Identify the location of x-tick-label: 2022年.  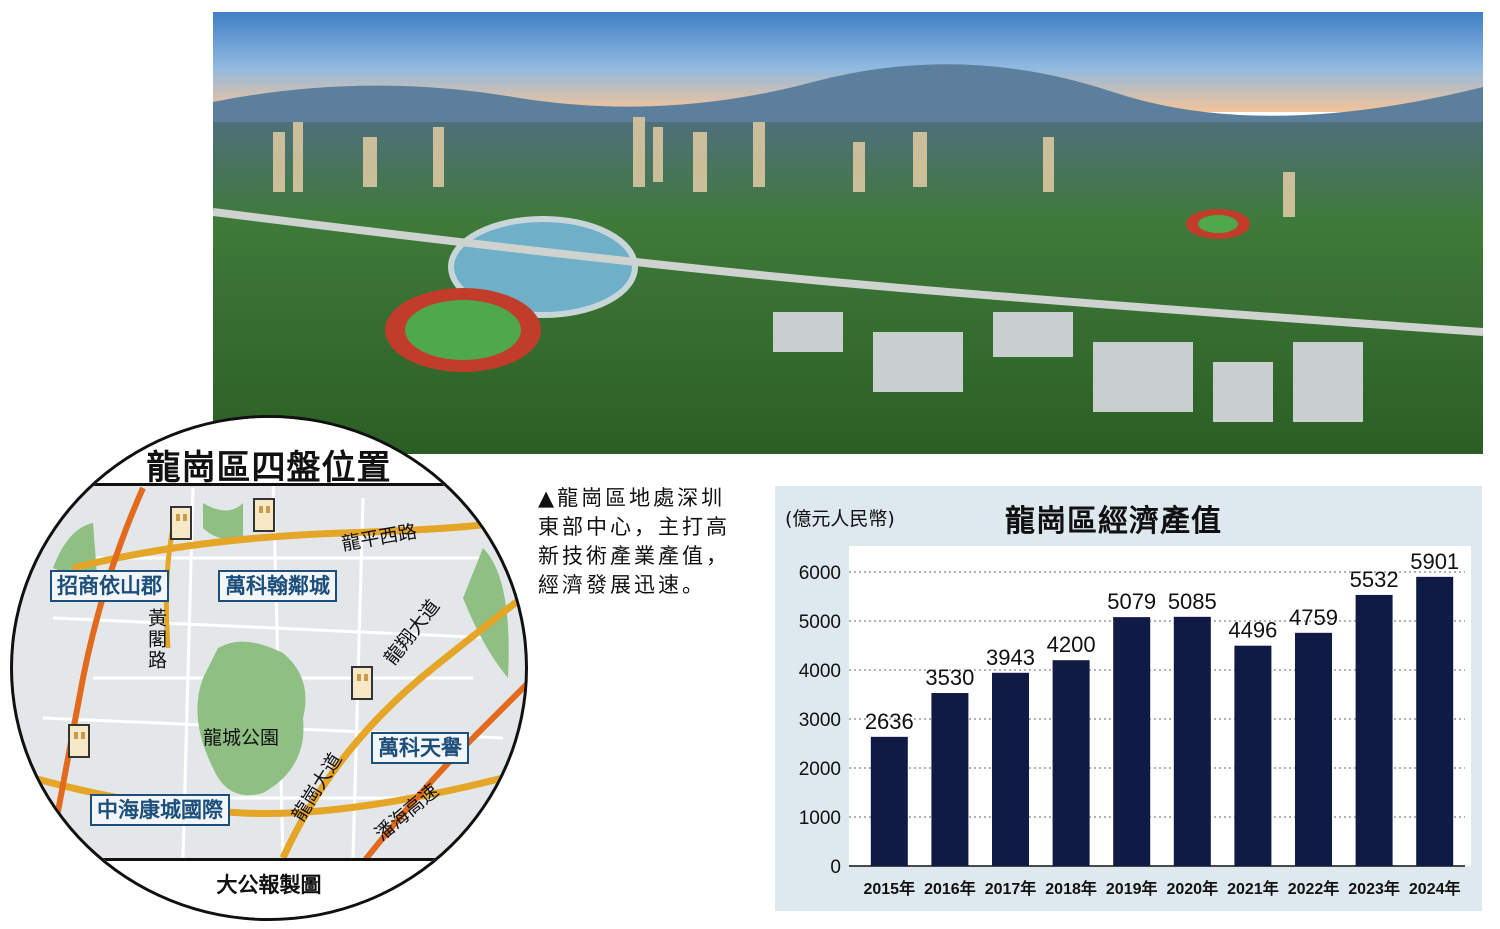
(1314, 888).